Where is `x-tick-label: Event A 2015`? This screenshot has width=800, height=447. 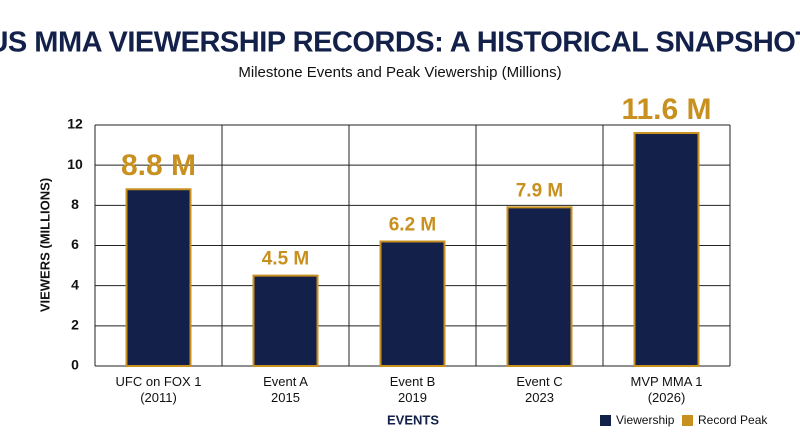
x-tick-label: Event A 2015 is located at coordinates (285, 389).